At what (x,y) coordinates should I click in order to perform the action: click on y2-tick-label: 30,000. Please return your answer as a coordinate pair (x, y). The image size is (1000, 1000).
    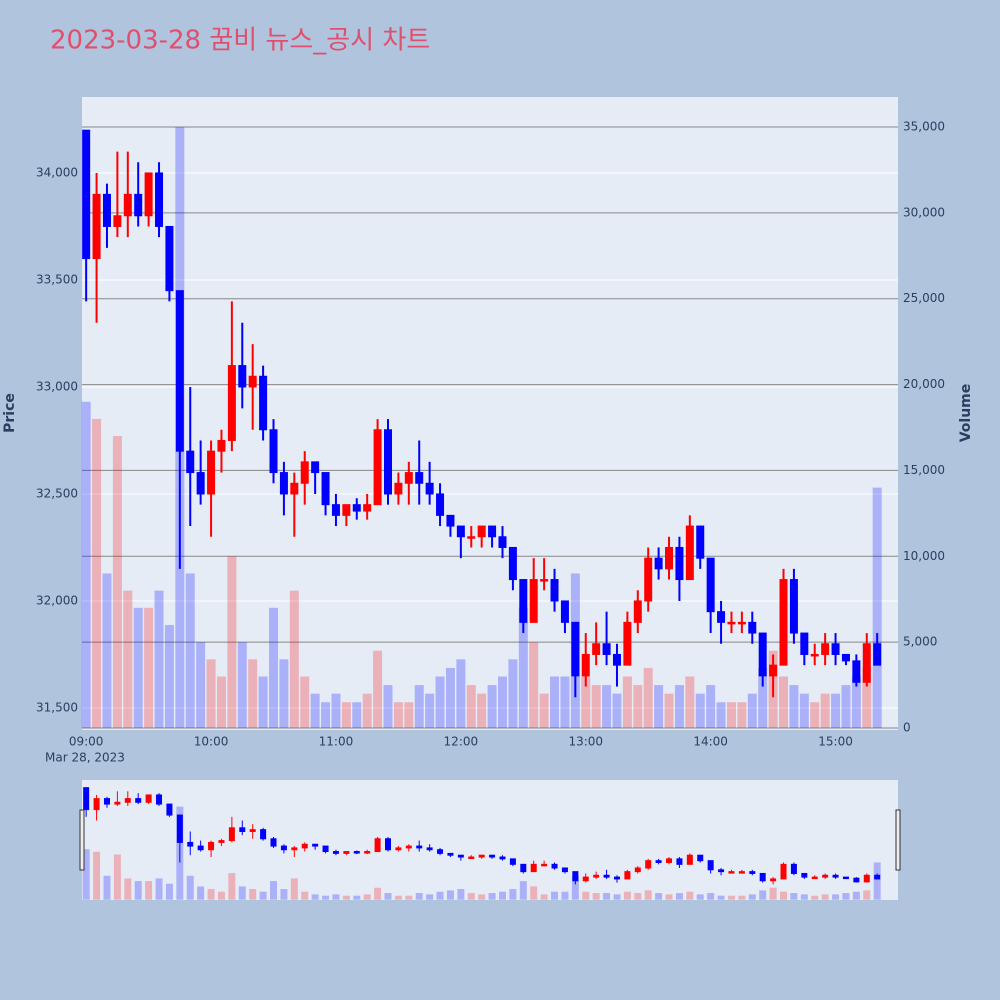
    Looking at the image, I should click on (924, 212).